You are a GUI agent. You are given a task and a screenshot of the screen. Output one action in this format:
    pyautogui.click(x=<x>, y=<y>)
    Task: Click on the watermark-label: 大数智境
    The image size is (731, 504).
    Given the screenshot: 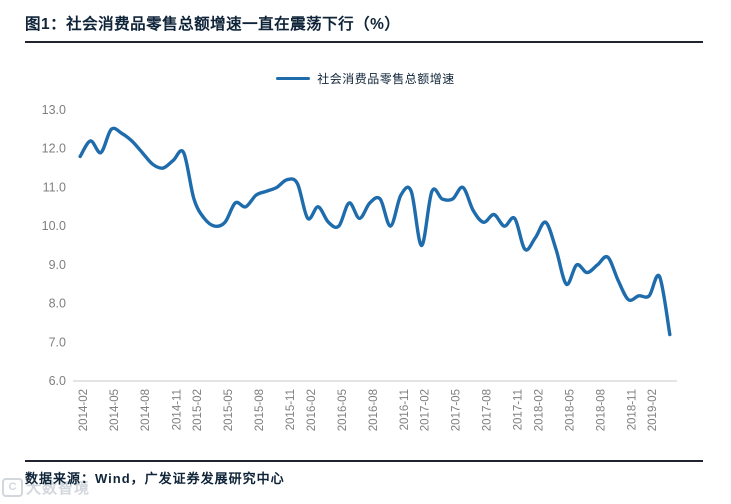 What is the action you would take?
    pyautogui.click(x=58, y=488)
    